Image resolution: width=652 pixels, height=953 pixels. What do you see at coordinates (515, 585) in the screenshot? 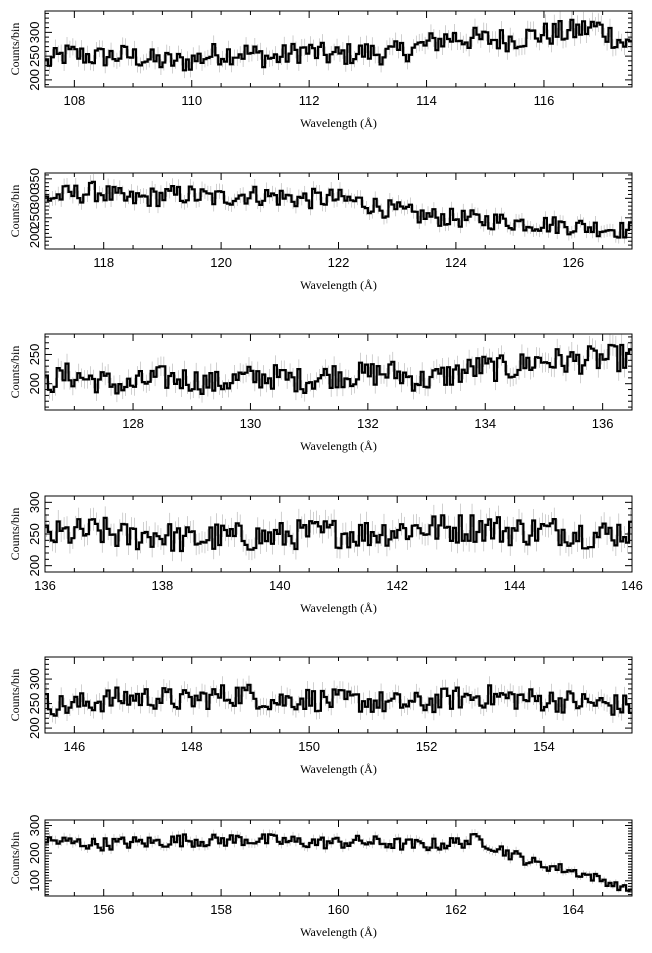
I see `x-tick-label: 144` at bounding box center [515, 585].